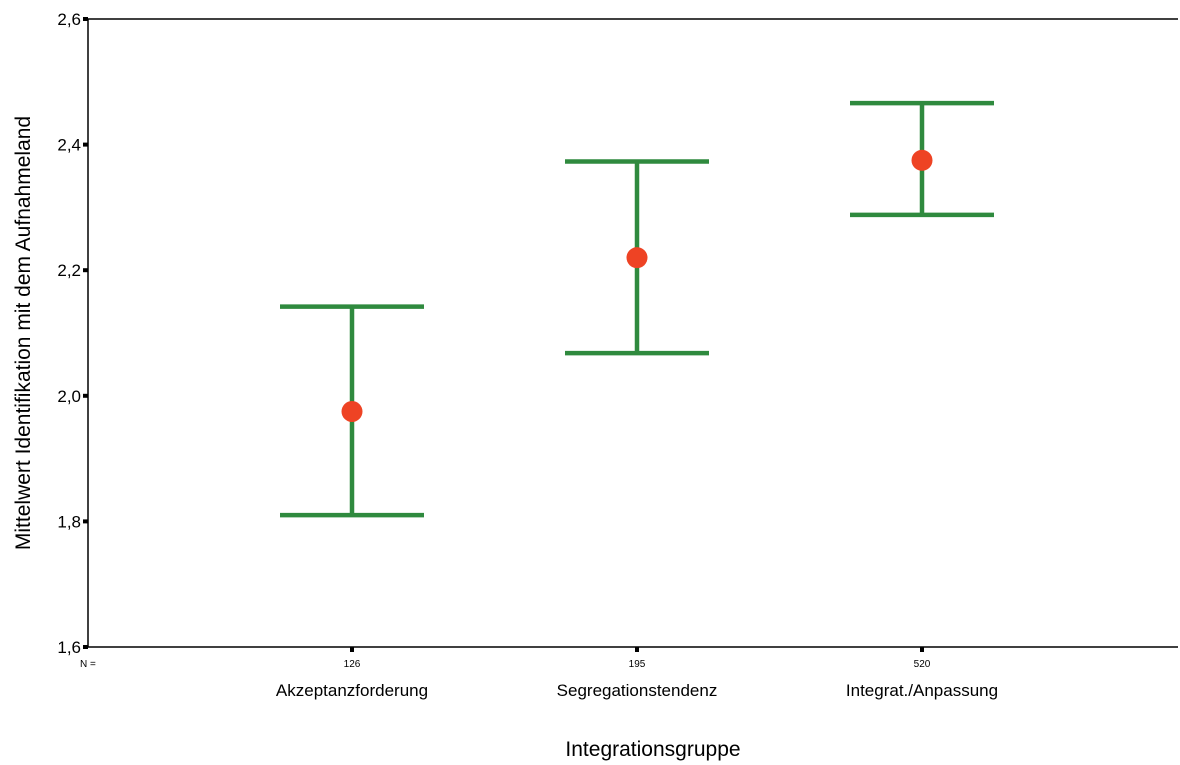 This screenshot has height=765, width=1180. Describe the element at coordinates (69, 647) in the screenshot. I see `y-tick-label: 1,6` at that location.